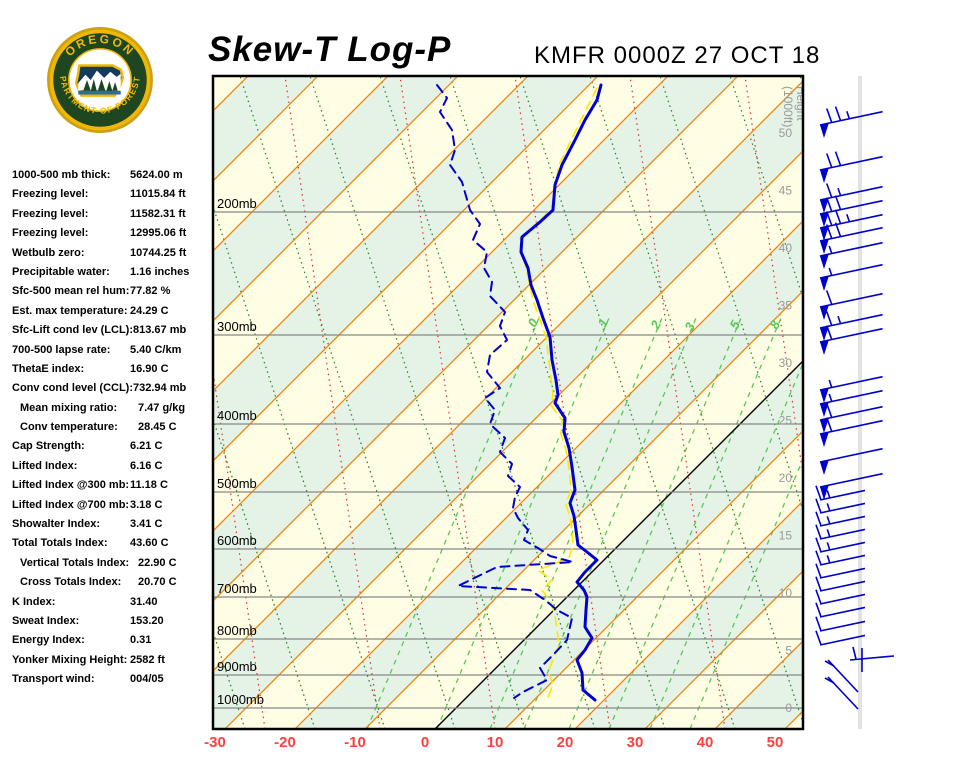 Image resolution: width=960 pixels, height=768 pixels. What do you see at coordinates (788, 651) in the screenshot?
I see `height-label: 5` at bounding box center [788, 651].